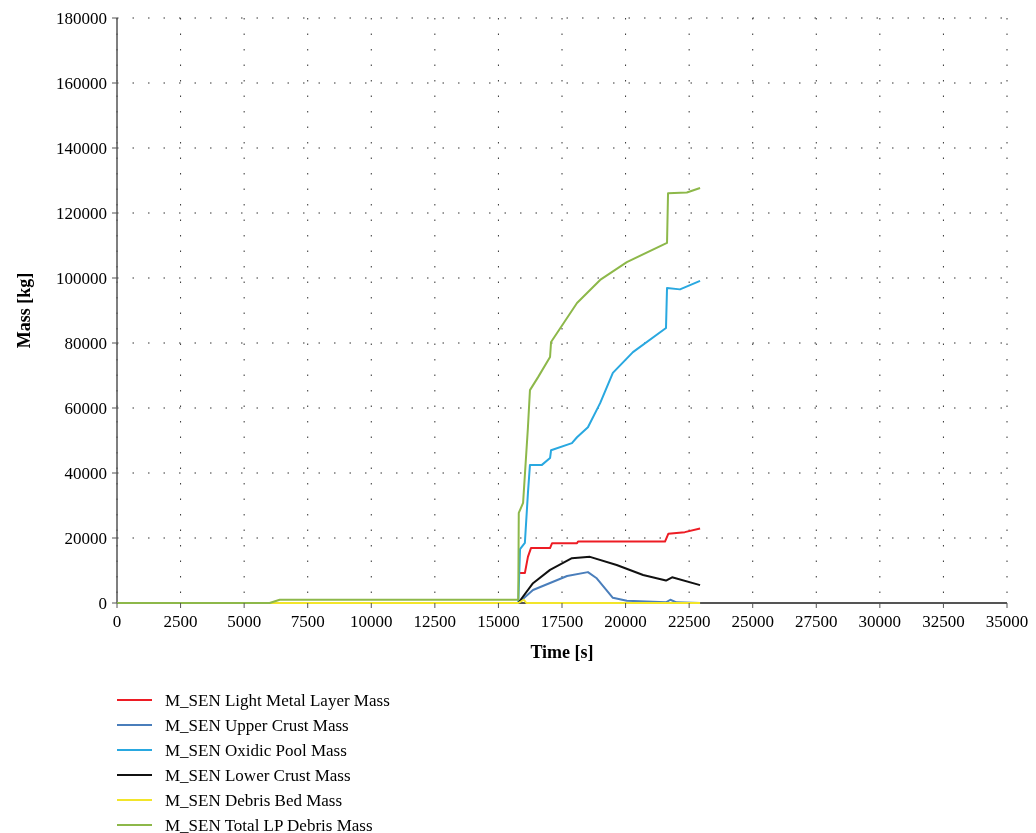  What do you see at coordinates (1007, 621) in the screenshot?
I see `x-tick-label: 35000` at bounding box center [1007, 621].